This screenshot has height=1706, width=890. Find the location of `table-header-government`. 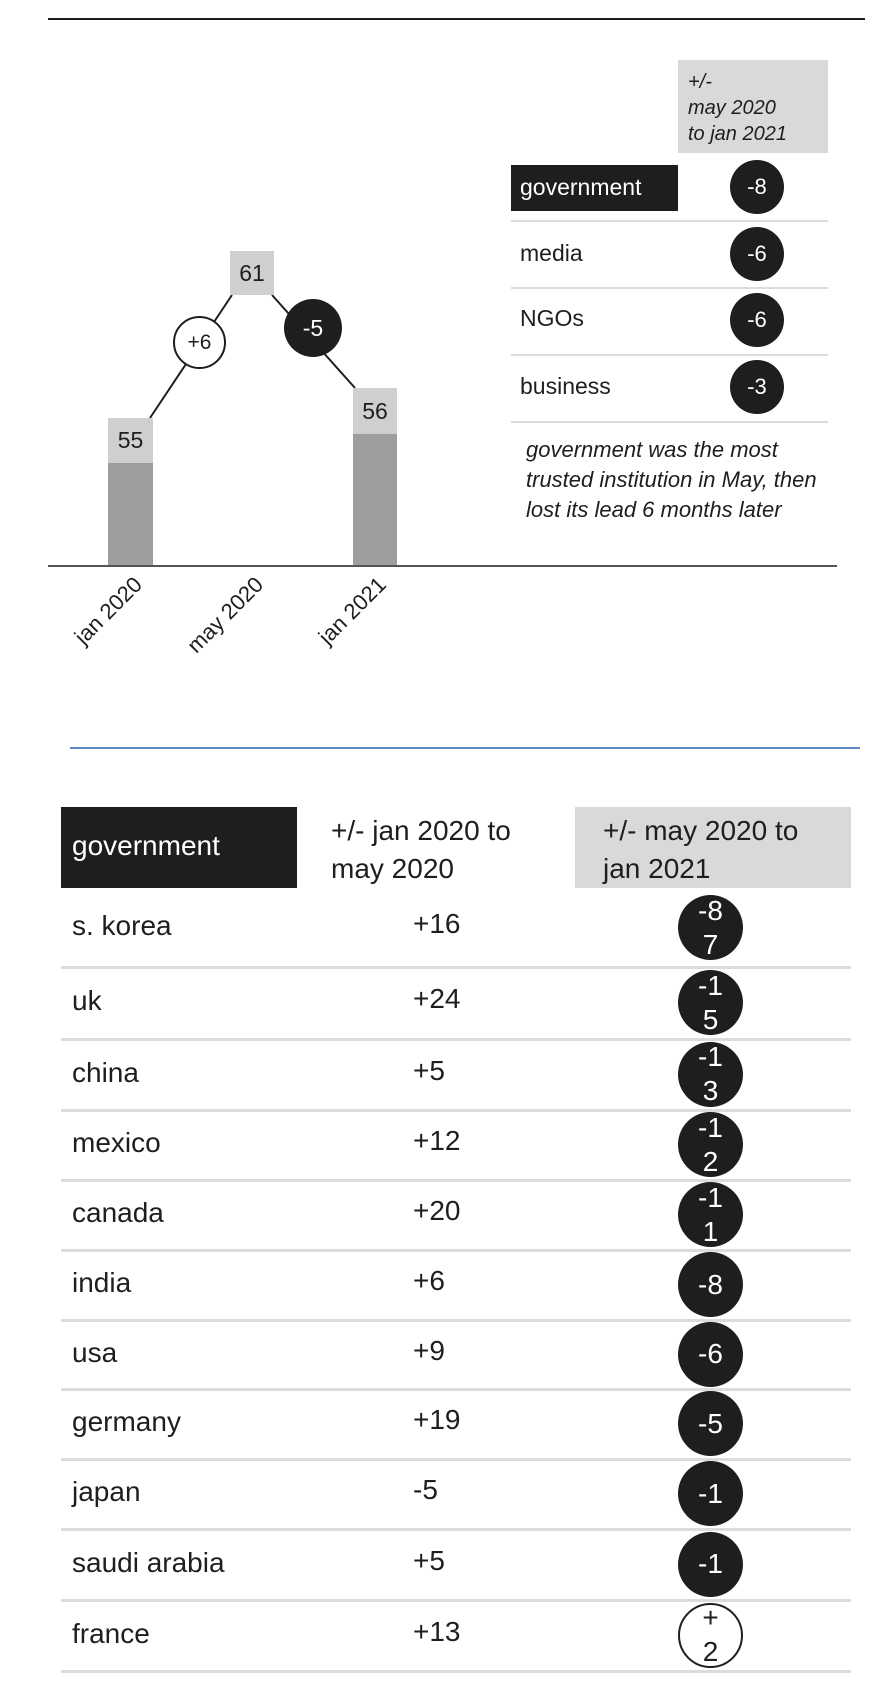

table-header-government is located at coordinates (179, 847).